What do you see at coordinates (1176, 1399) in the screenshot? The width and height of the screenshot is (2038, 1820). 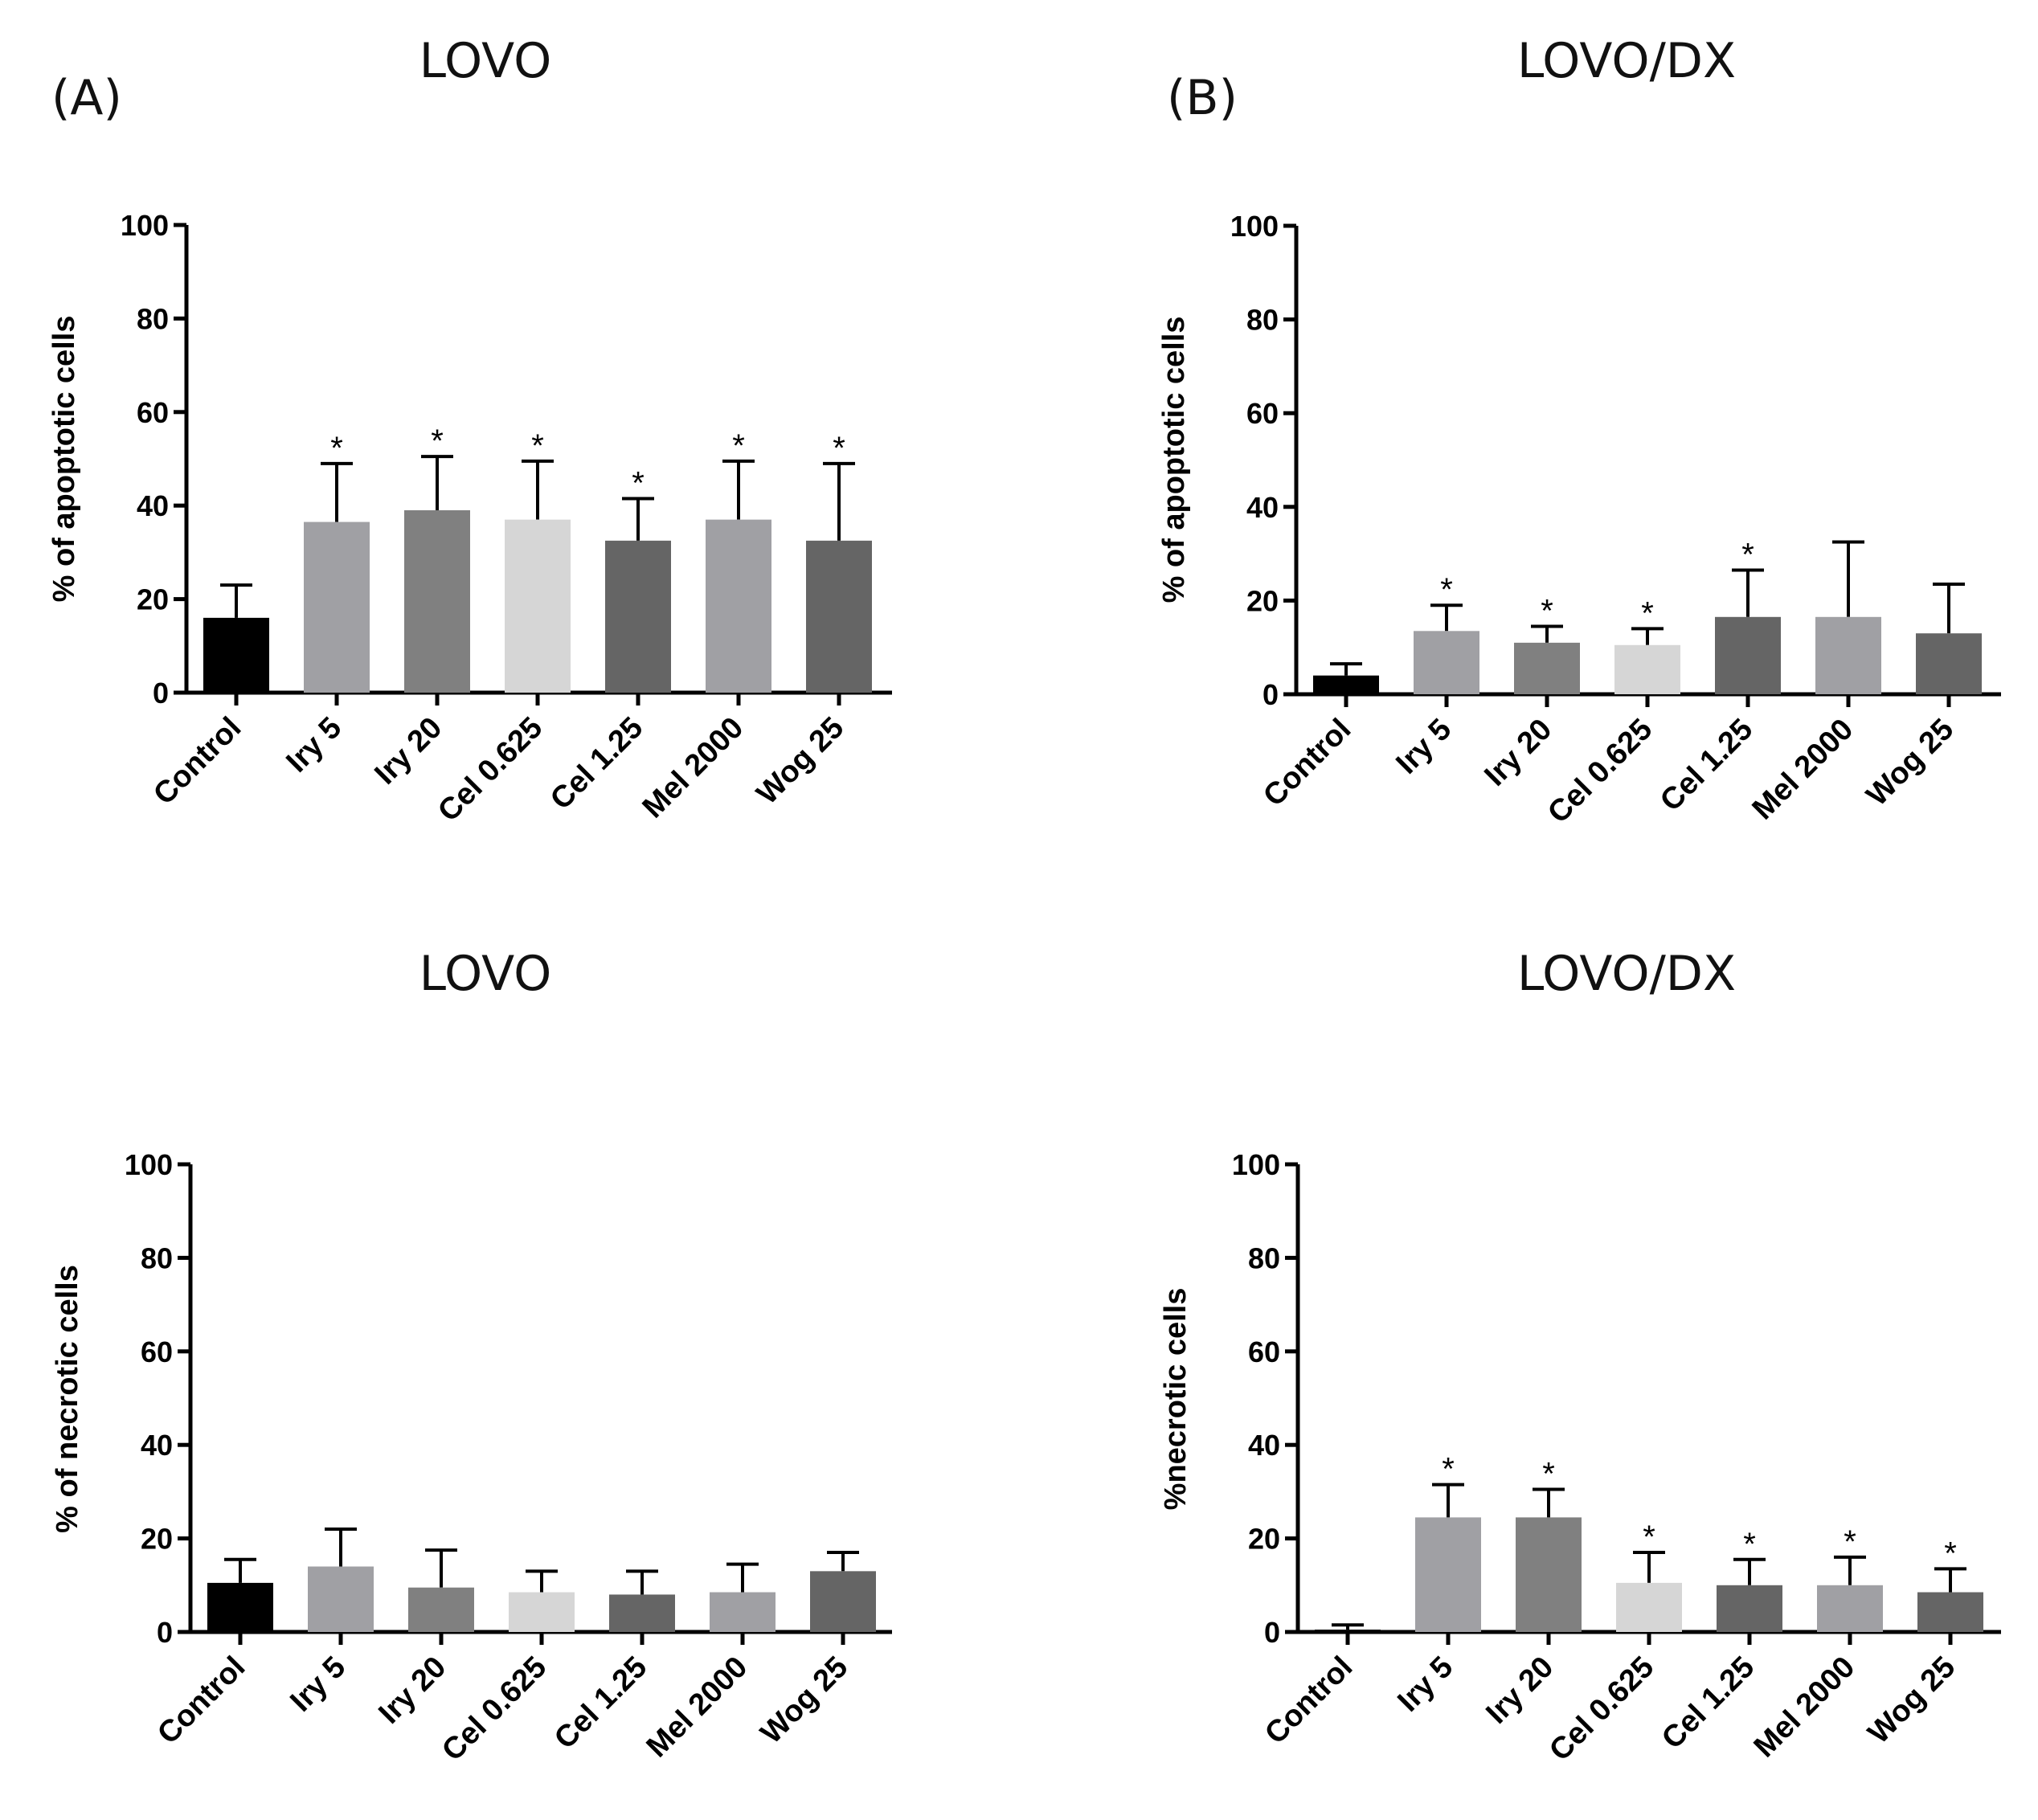 I see `y-axis-title: %necrotic cells` at bounding box center [1176, 1399].